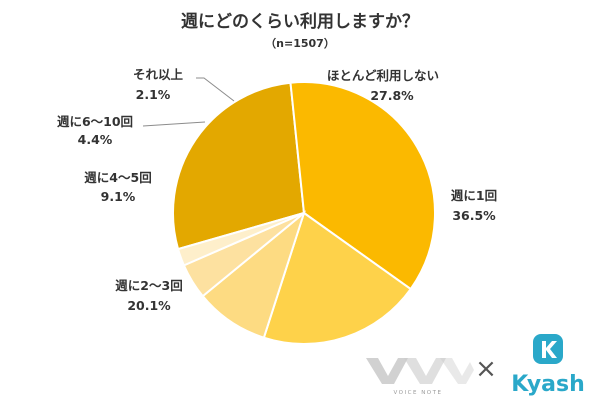  I want to click on kyash-text: Kyash, so click(548, 384).